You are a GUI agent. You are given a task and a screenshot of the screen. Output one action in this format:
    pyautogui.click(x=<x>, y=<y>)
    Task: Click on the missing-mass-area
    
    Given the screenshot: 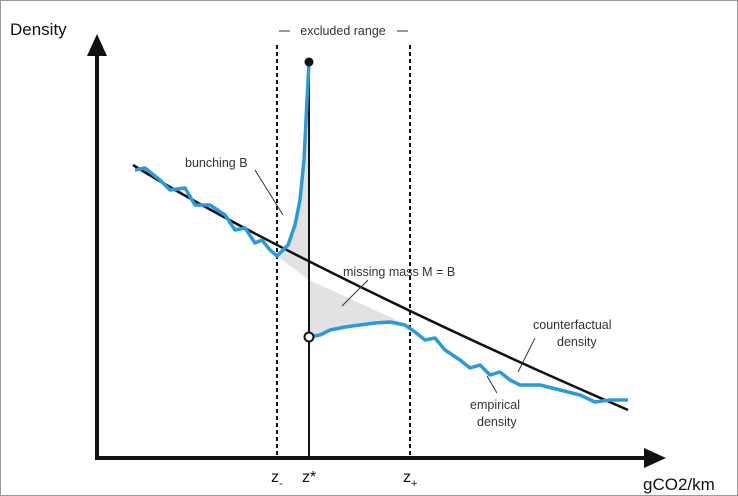 What is the action you would take?
    pyautogui.click(x=357, y=308)
    